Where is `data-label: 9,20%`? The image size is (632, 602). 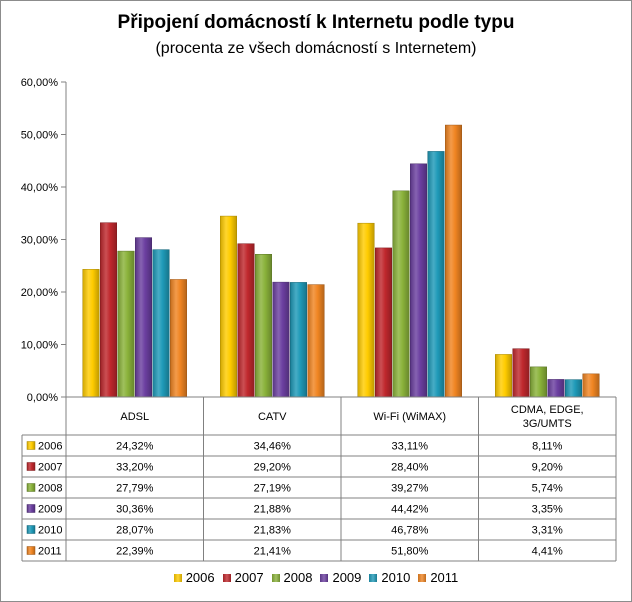 data-label: 9,20% is located at coordinates (547, 468).